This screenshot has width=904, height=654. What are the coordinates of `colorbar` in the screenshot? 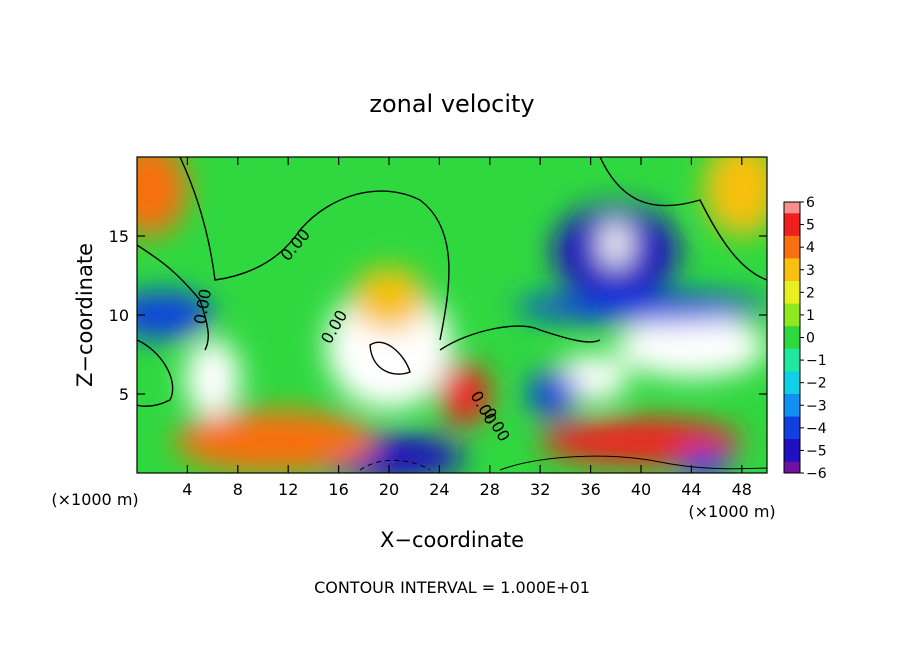 It's located at (792, 337).